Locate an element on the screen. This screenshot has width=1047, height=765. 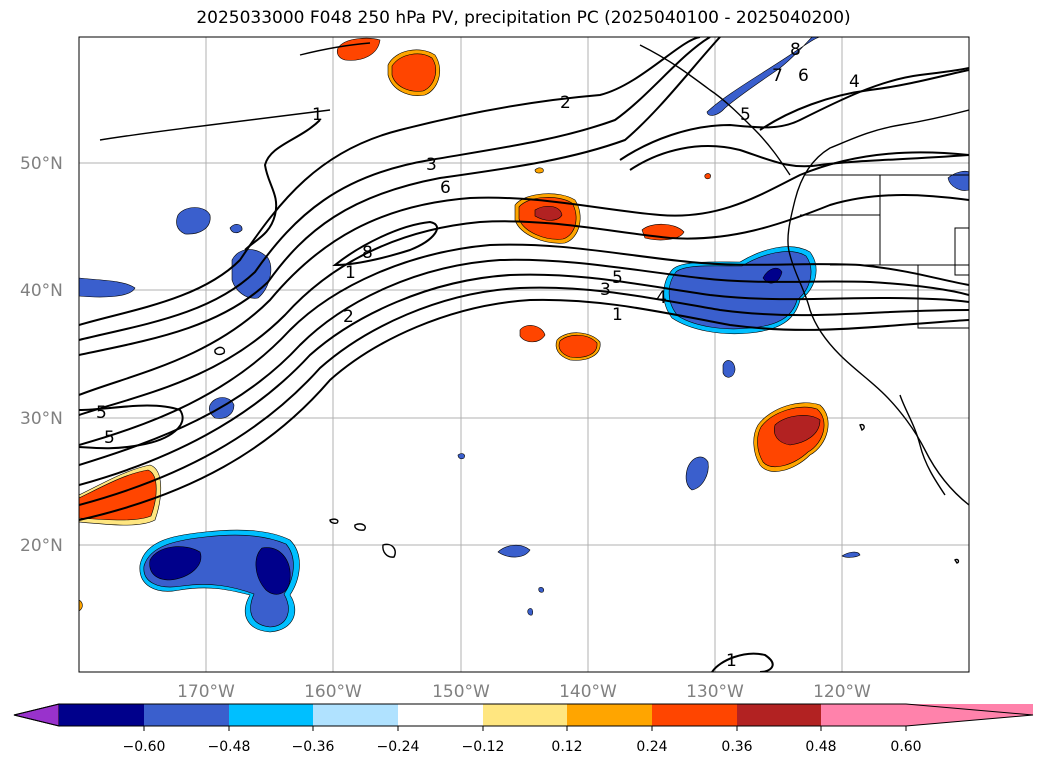
latitude-labels: 50°N 40°N 30°N 20°N is located at coordinates (41, 355).